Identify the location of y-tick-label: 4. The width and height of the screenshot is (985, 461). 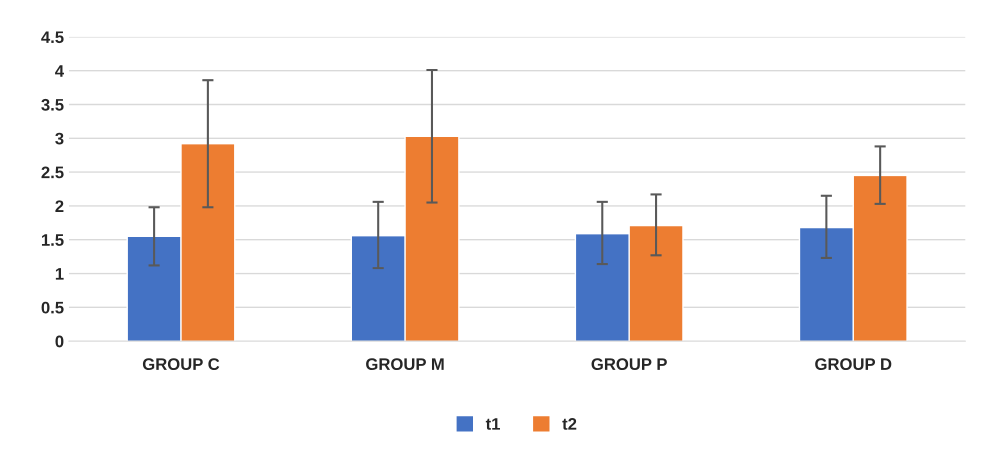
(59, 71).